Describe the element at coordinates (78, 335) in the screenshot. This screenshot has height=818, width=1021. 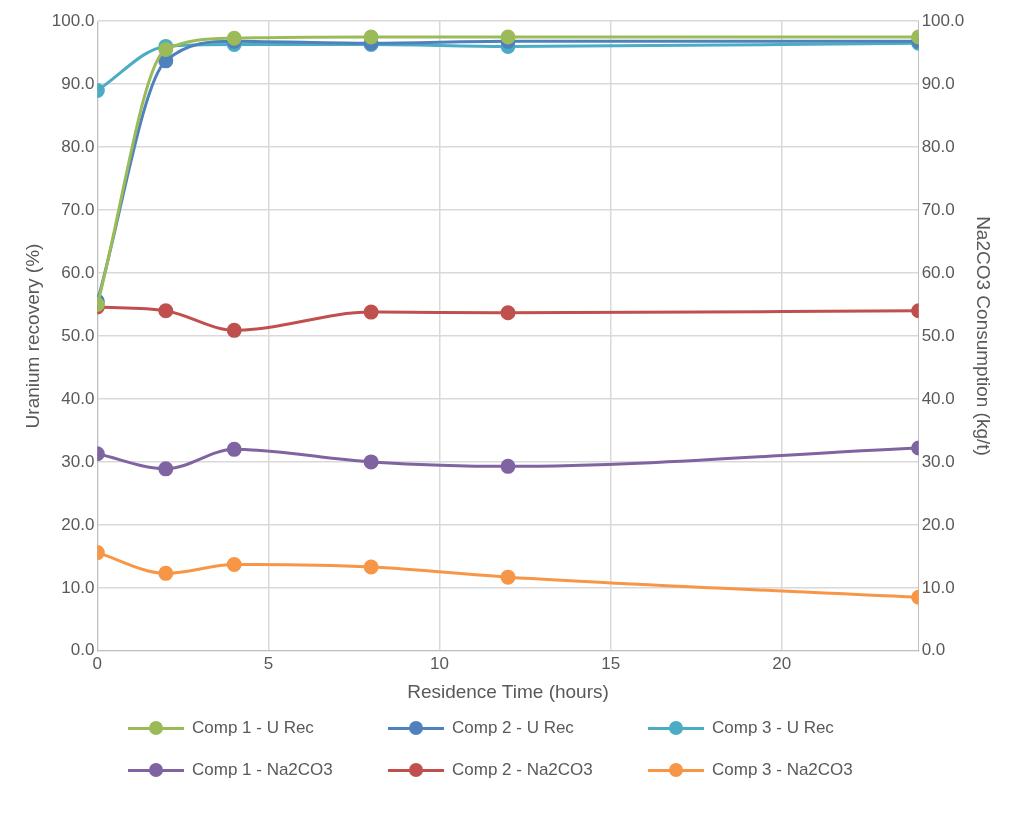
I see `y-tick-label: 50.0` at that location.